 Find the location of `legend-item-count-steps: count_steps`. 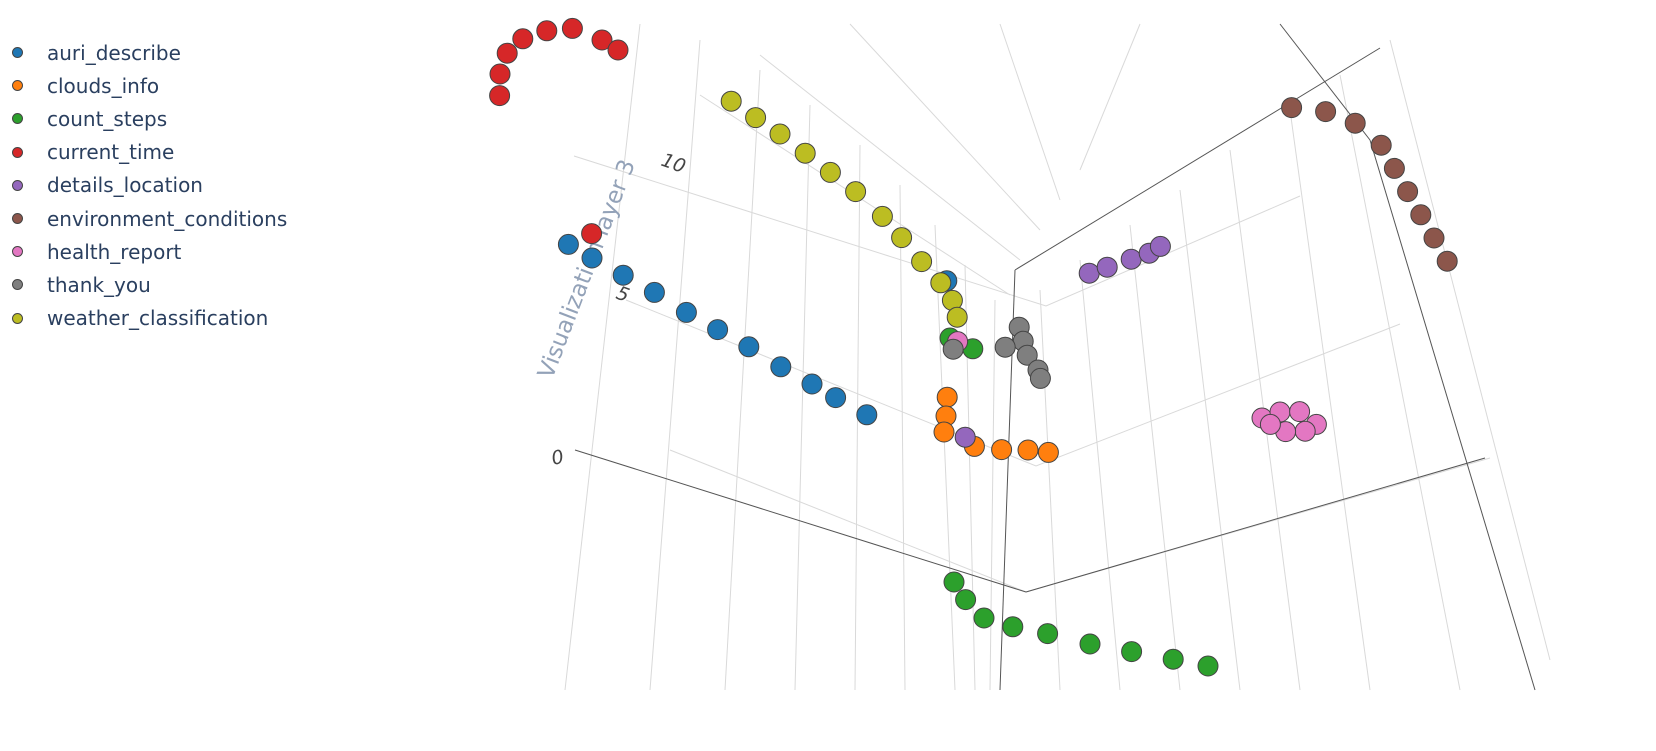

legend-item-count-steps: count_steps is located at coordinates (147, 118).